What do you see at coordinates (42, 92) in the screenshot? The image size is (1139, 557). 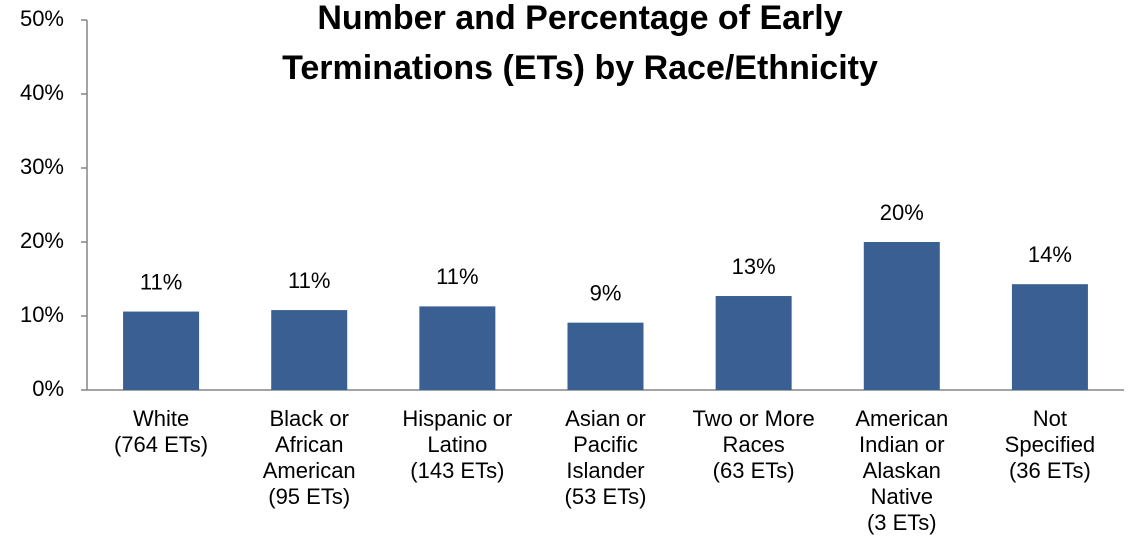 I see `y-tick-label: 40%` at bounding box center [42, 92].